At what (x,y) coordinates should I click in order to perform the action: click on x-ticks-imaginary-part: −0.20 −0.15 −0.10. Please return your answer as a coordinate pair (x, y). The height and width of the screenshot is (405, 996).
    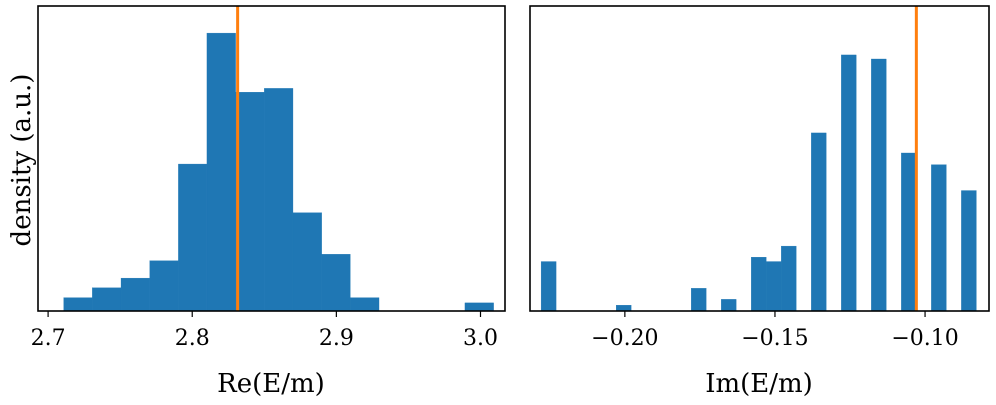
    Looking at the image, I should click on (775, 331).